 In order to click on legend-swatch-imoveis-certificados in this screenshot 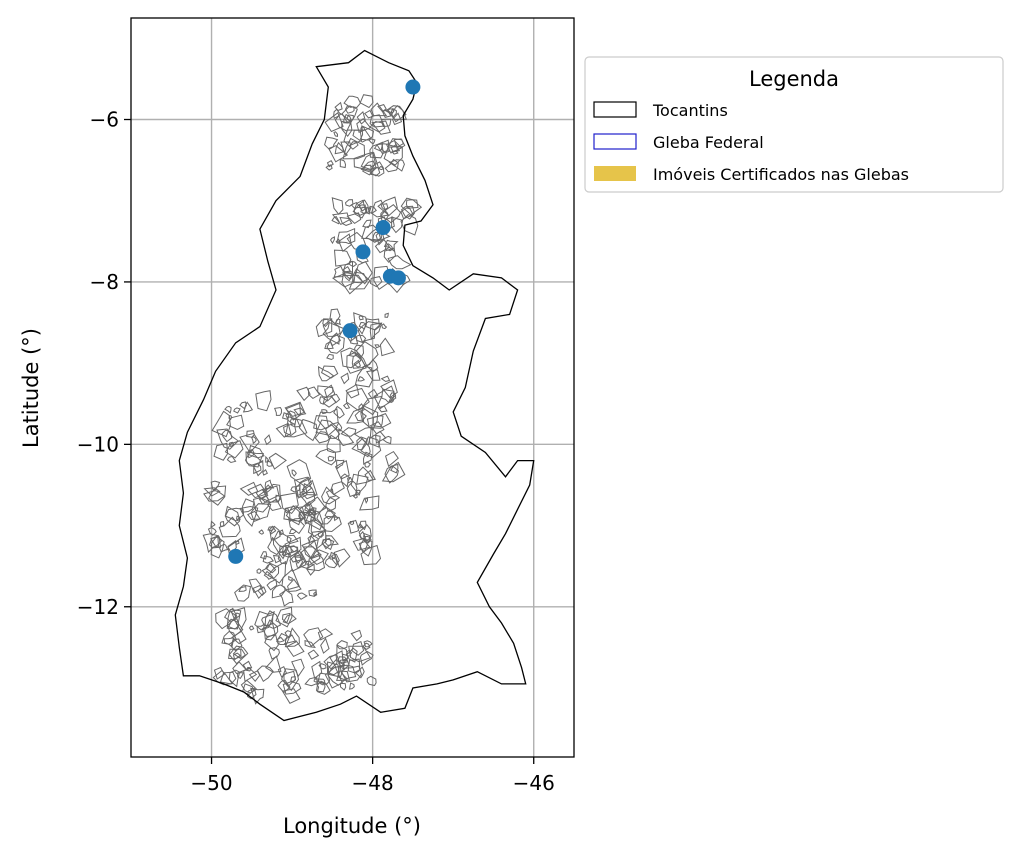, I will do `click(615, 173)`.